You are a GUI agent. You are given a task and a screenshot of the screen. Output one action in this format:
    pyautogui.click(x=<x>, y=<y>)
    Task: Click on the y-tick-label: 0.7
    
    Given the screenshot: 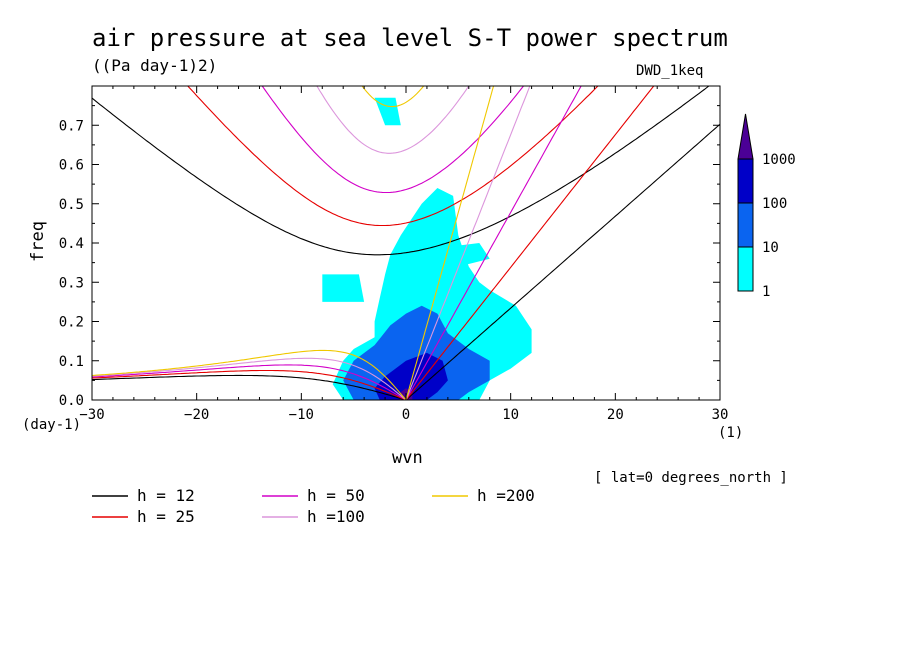 What is the action you would take?
    pyautogui.click(x=71, y=126)
    